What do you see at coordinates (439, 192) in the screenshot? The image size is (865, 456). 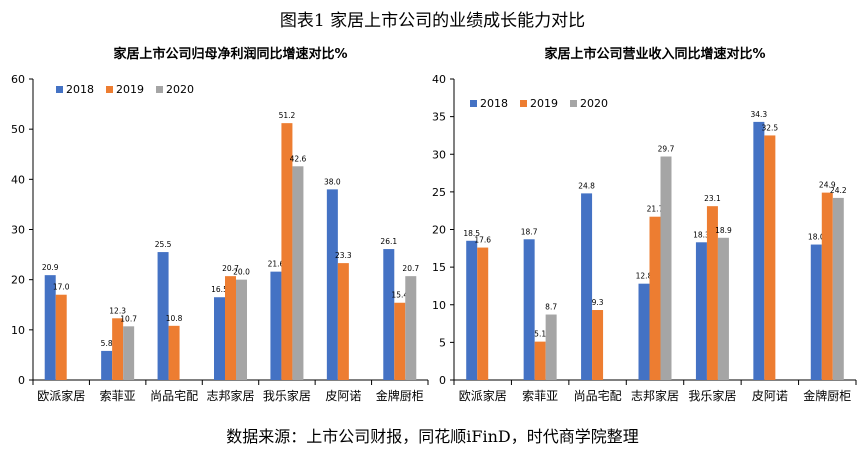 I see `y-tick-label: 25` at bounding box center [439, 192].